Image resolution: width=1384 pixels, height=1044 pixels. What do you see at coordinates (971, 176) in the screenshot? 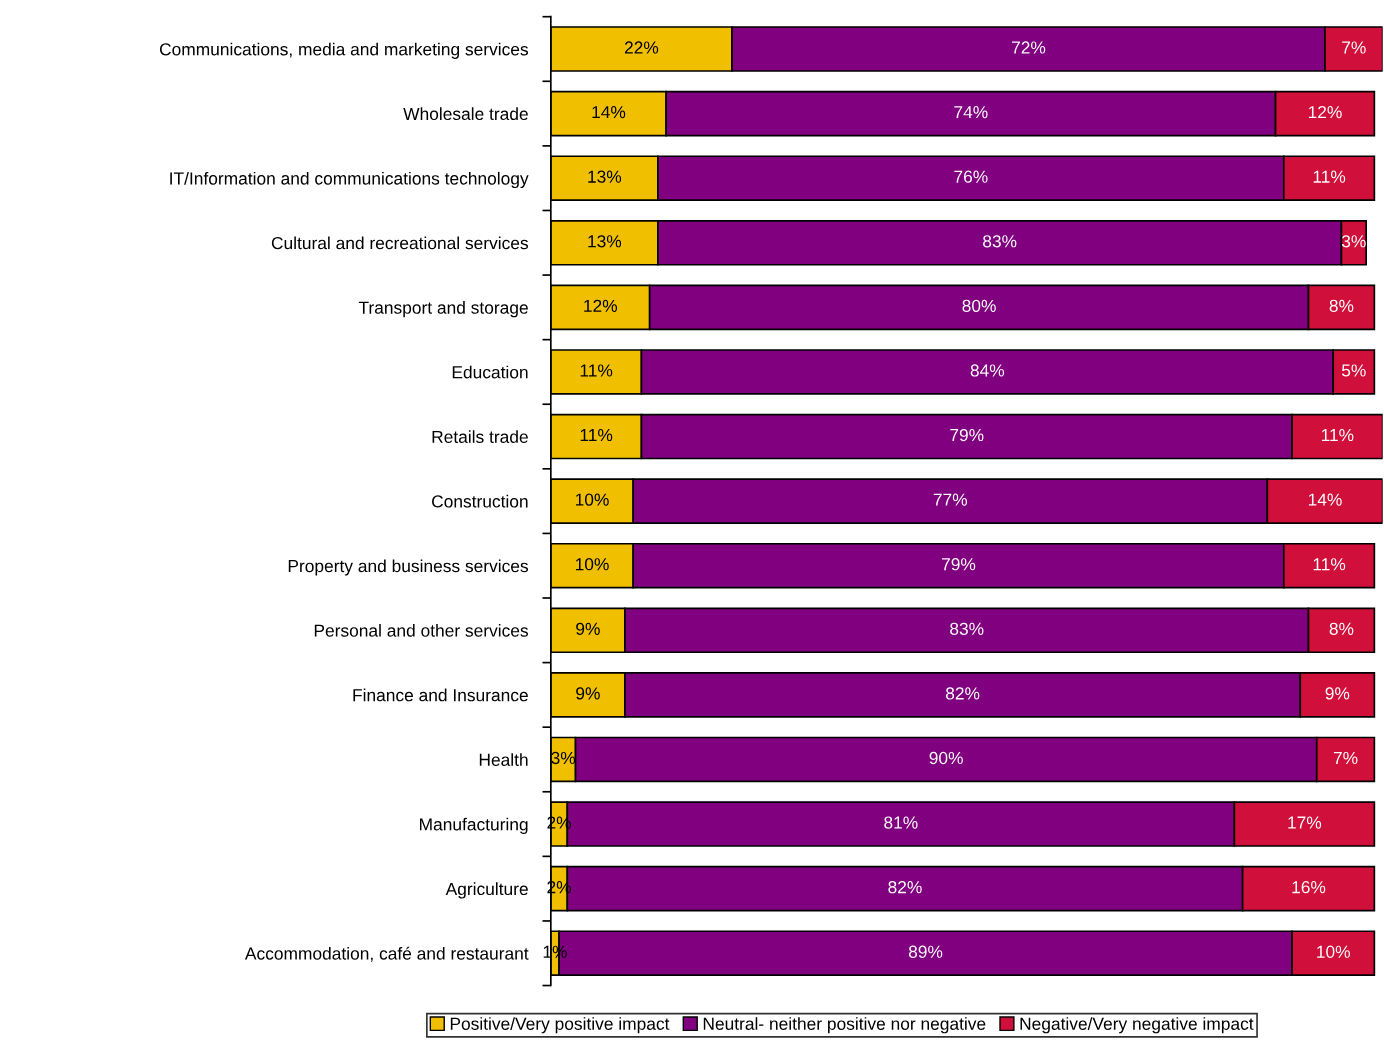
I see `data-label: 76%` at bounding box center [971, 176].